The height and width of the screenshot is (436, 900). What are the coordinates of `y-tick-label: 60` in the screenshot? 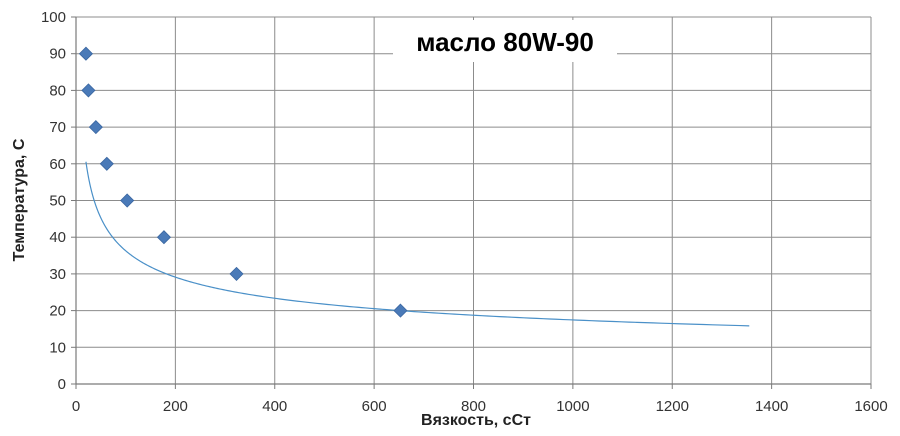 It's located at (57, 164).